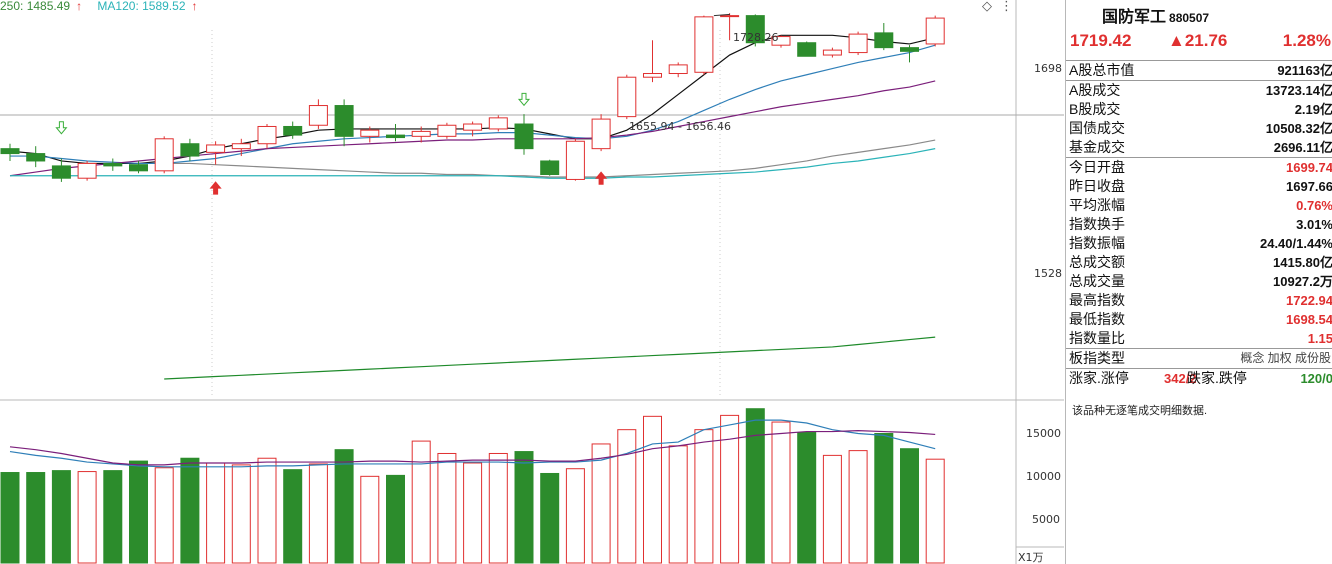 This screenshot has height=564, width=1332. What do you see at coordinates (1319, 338) in the screenshot?
I see `stat-value: 1.15` at bounding box center [1319, 338].